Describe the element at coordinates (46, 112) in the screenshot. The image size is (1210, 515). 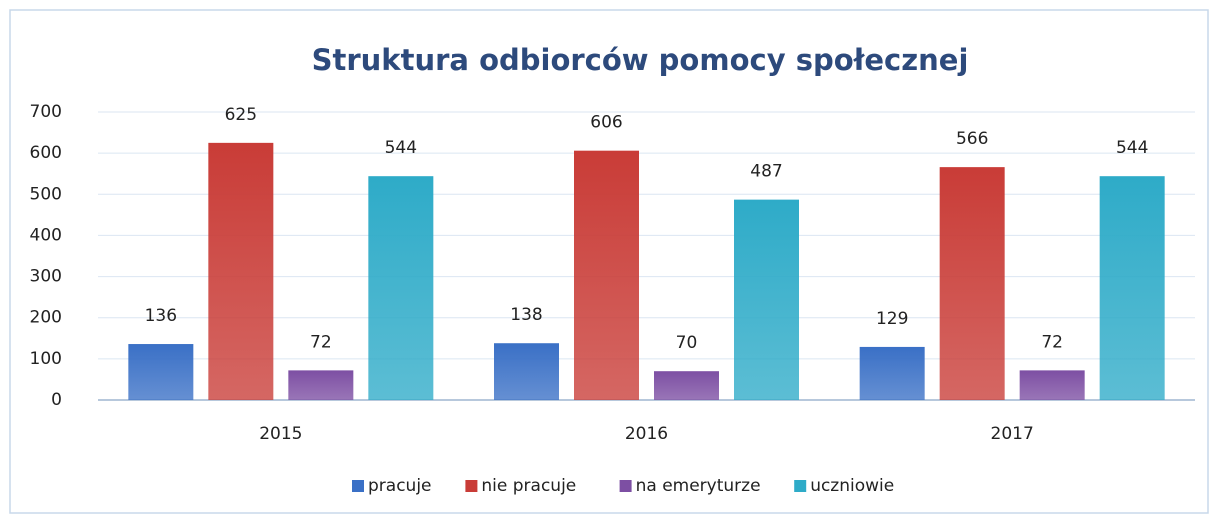
I see `y-tick-label: 700` at that location.